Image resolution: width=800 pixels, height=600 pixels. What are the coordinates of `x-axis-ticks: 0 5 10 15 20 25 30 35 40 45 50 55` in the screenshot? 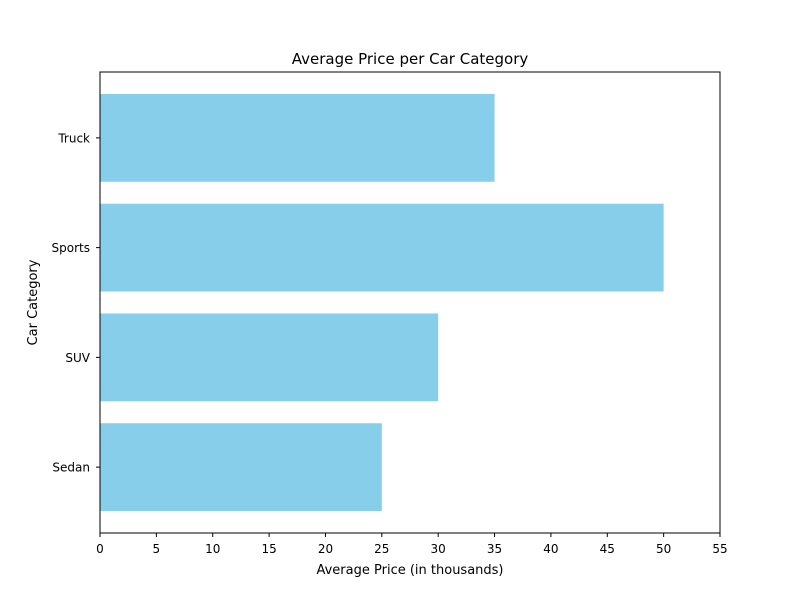 It's located at (412, 544).